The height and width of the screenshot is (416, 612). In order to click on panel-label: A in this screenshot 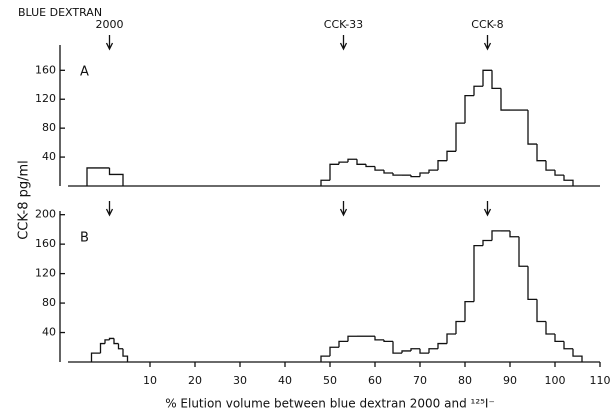, I will do `click(84, 72)`.